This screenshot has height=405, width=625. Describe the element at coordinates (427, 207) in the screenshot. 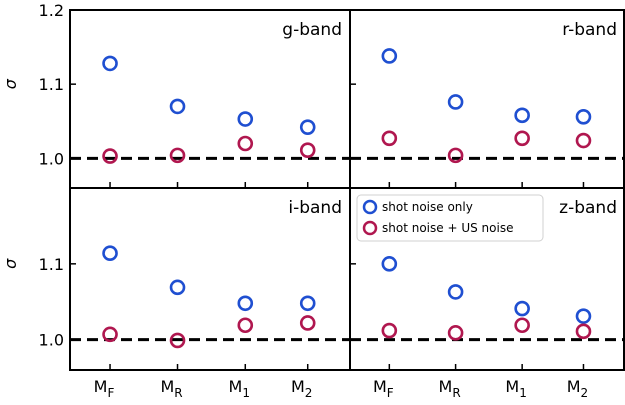

I see `legend-entry: shot noise only` at that location.